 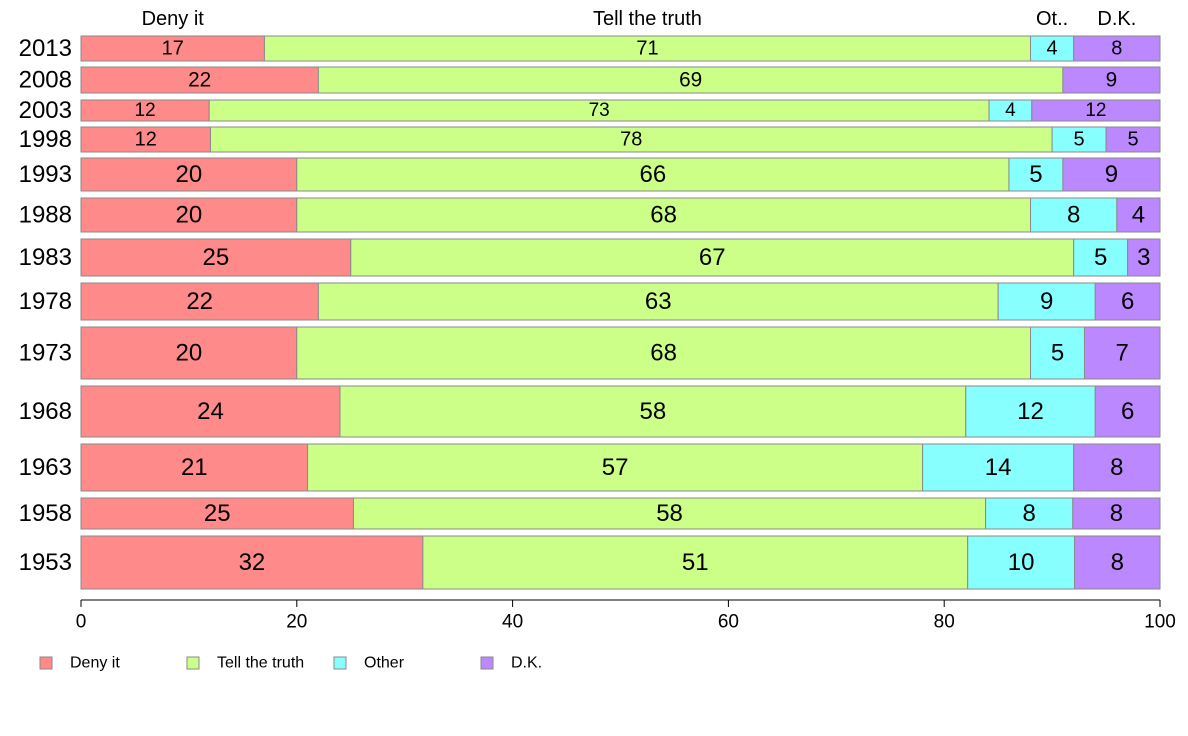 I want to click on bar-1983-other, so click(x=1101, y=257).